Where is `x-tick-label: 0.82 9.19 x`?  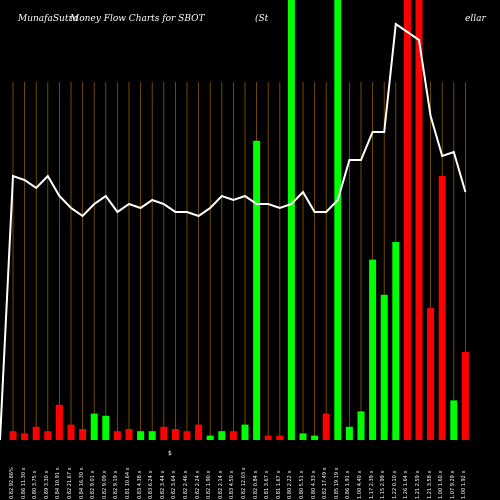
x-tick-label: 0.82 9.19 x is located at coordinates (116, 484).